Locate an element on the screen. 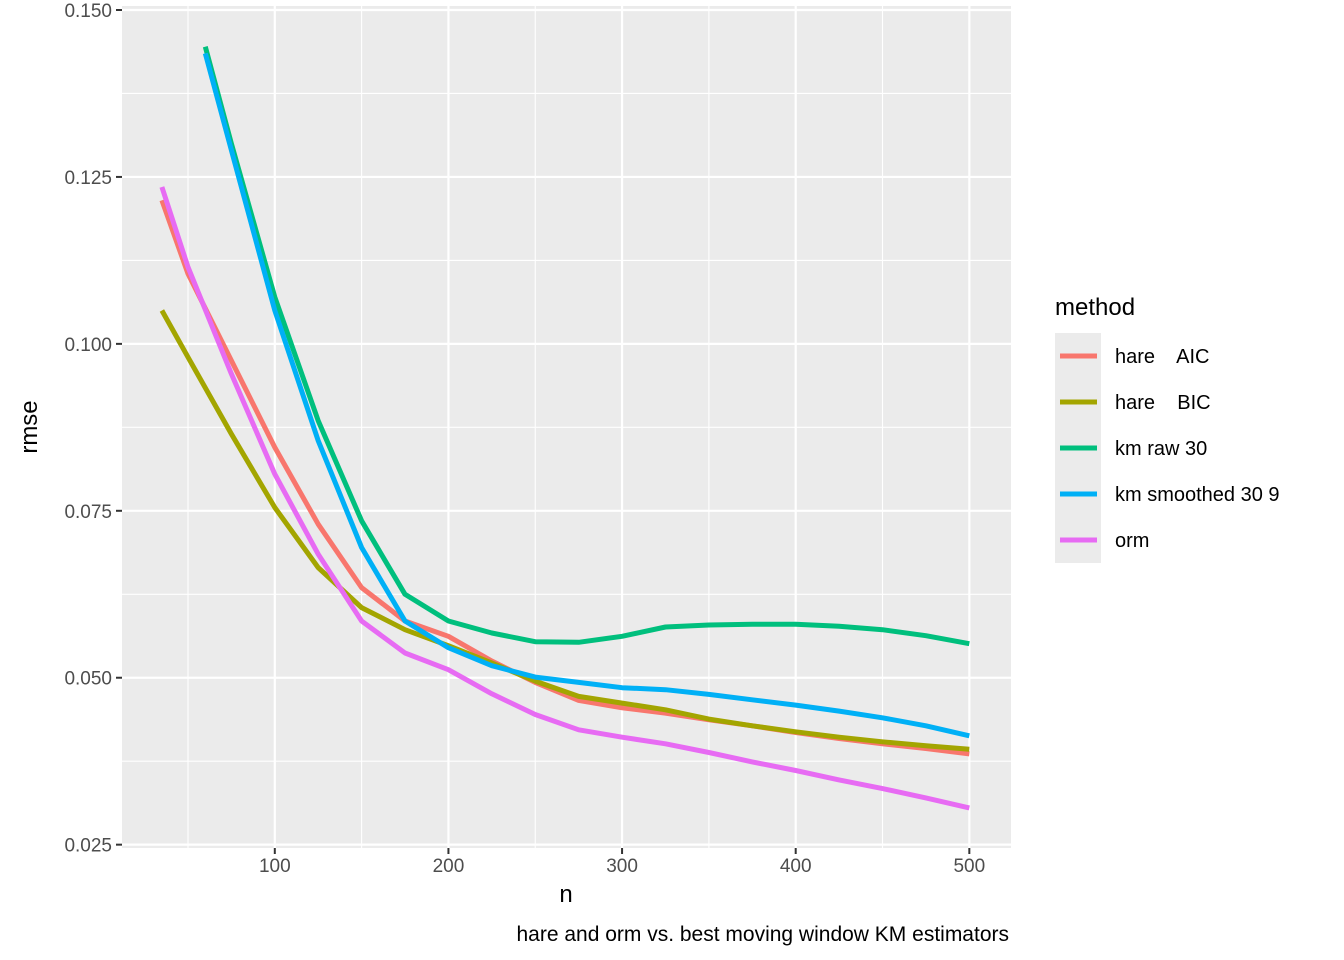 The width and height of the screenshot is (1344, 960). legend-label-hare-aic: hare AIC is located at coordinates (1162, 357).